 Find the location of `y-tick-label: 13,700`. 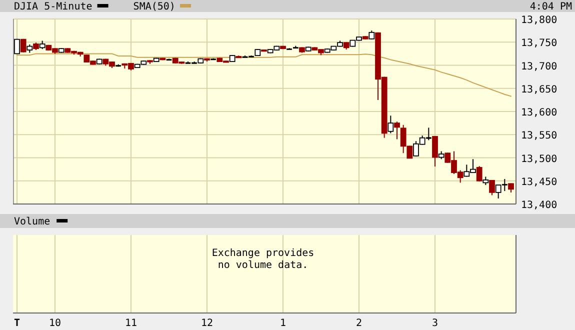

y-tick-label: 13,700 is located at coordinates (539, 66).